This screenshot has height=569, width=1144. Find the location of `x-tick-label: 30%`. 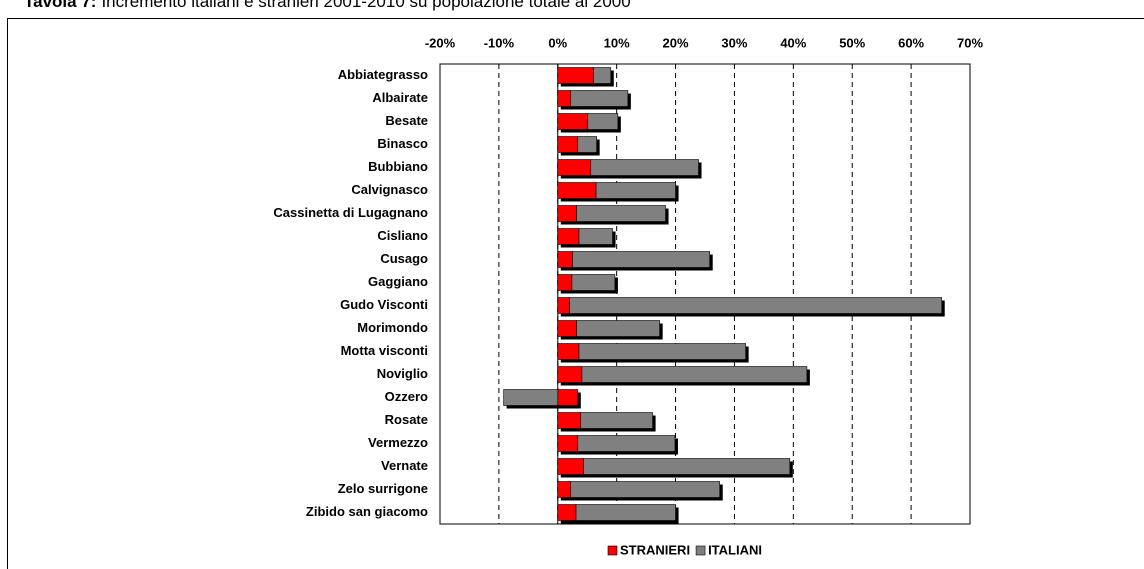

x-tick-label: 30% is located at coordinates (734, 42).